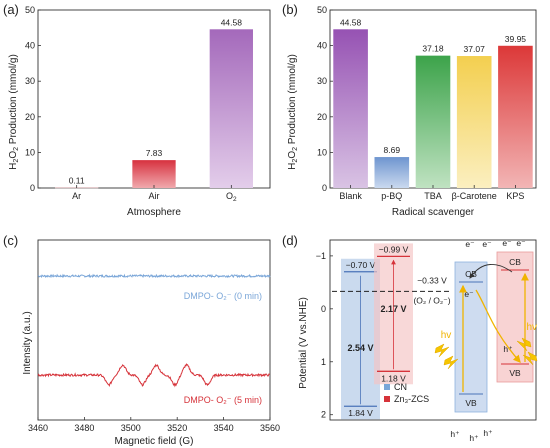  I want to click on panel-a-ylabel: H2O2 Production (mmol/g), so click(14, 112).